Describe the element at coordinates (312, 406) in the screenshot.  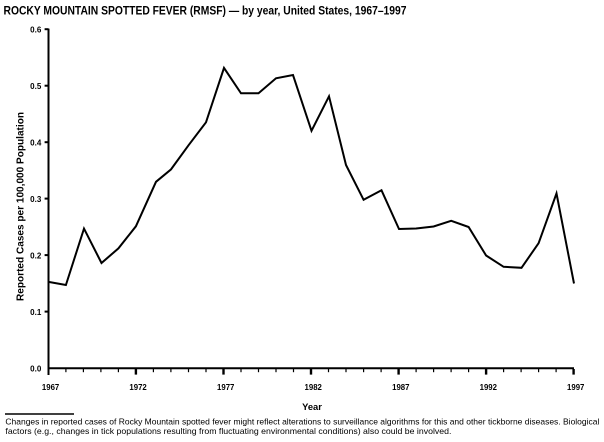
I see `svg-text: Year` at that location.